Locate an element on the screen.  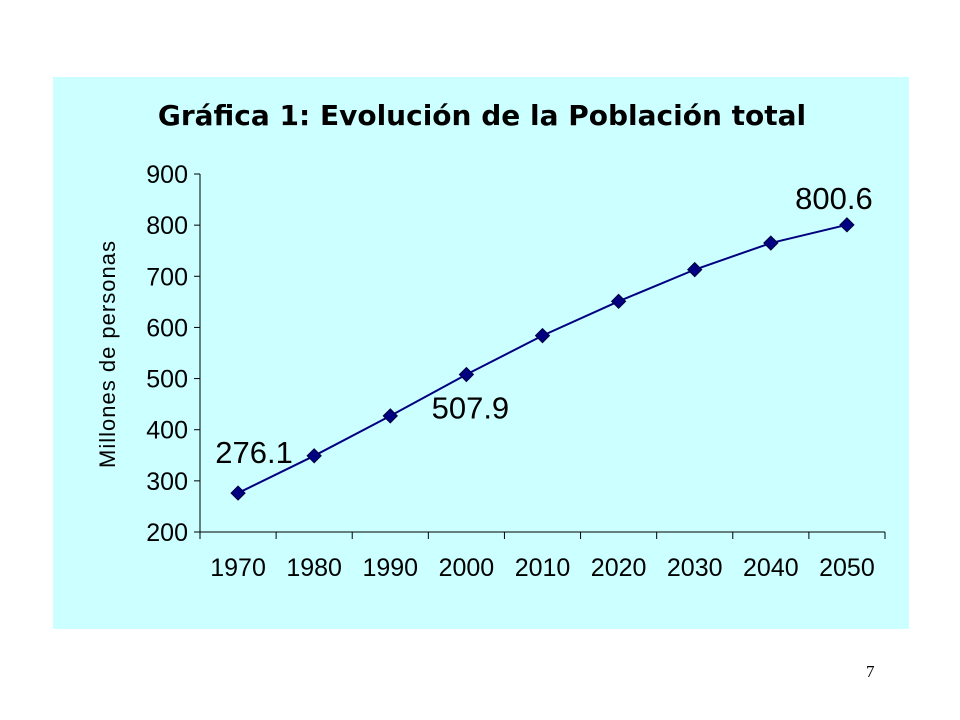
y-tick-label-600: 600 is located at coordinates (167, 328).